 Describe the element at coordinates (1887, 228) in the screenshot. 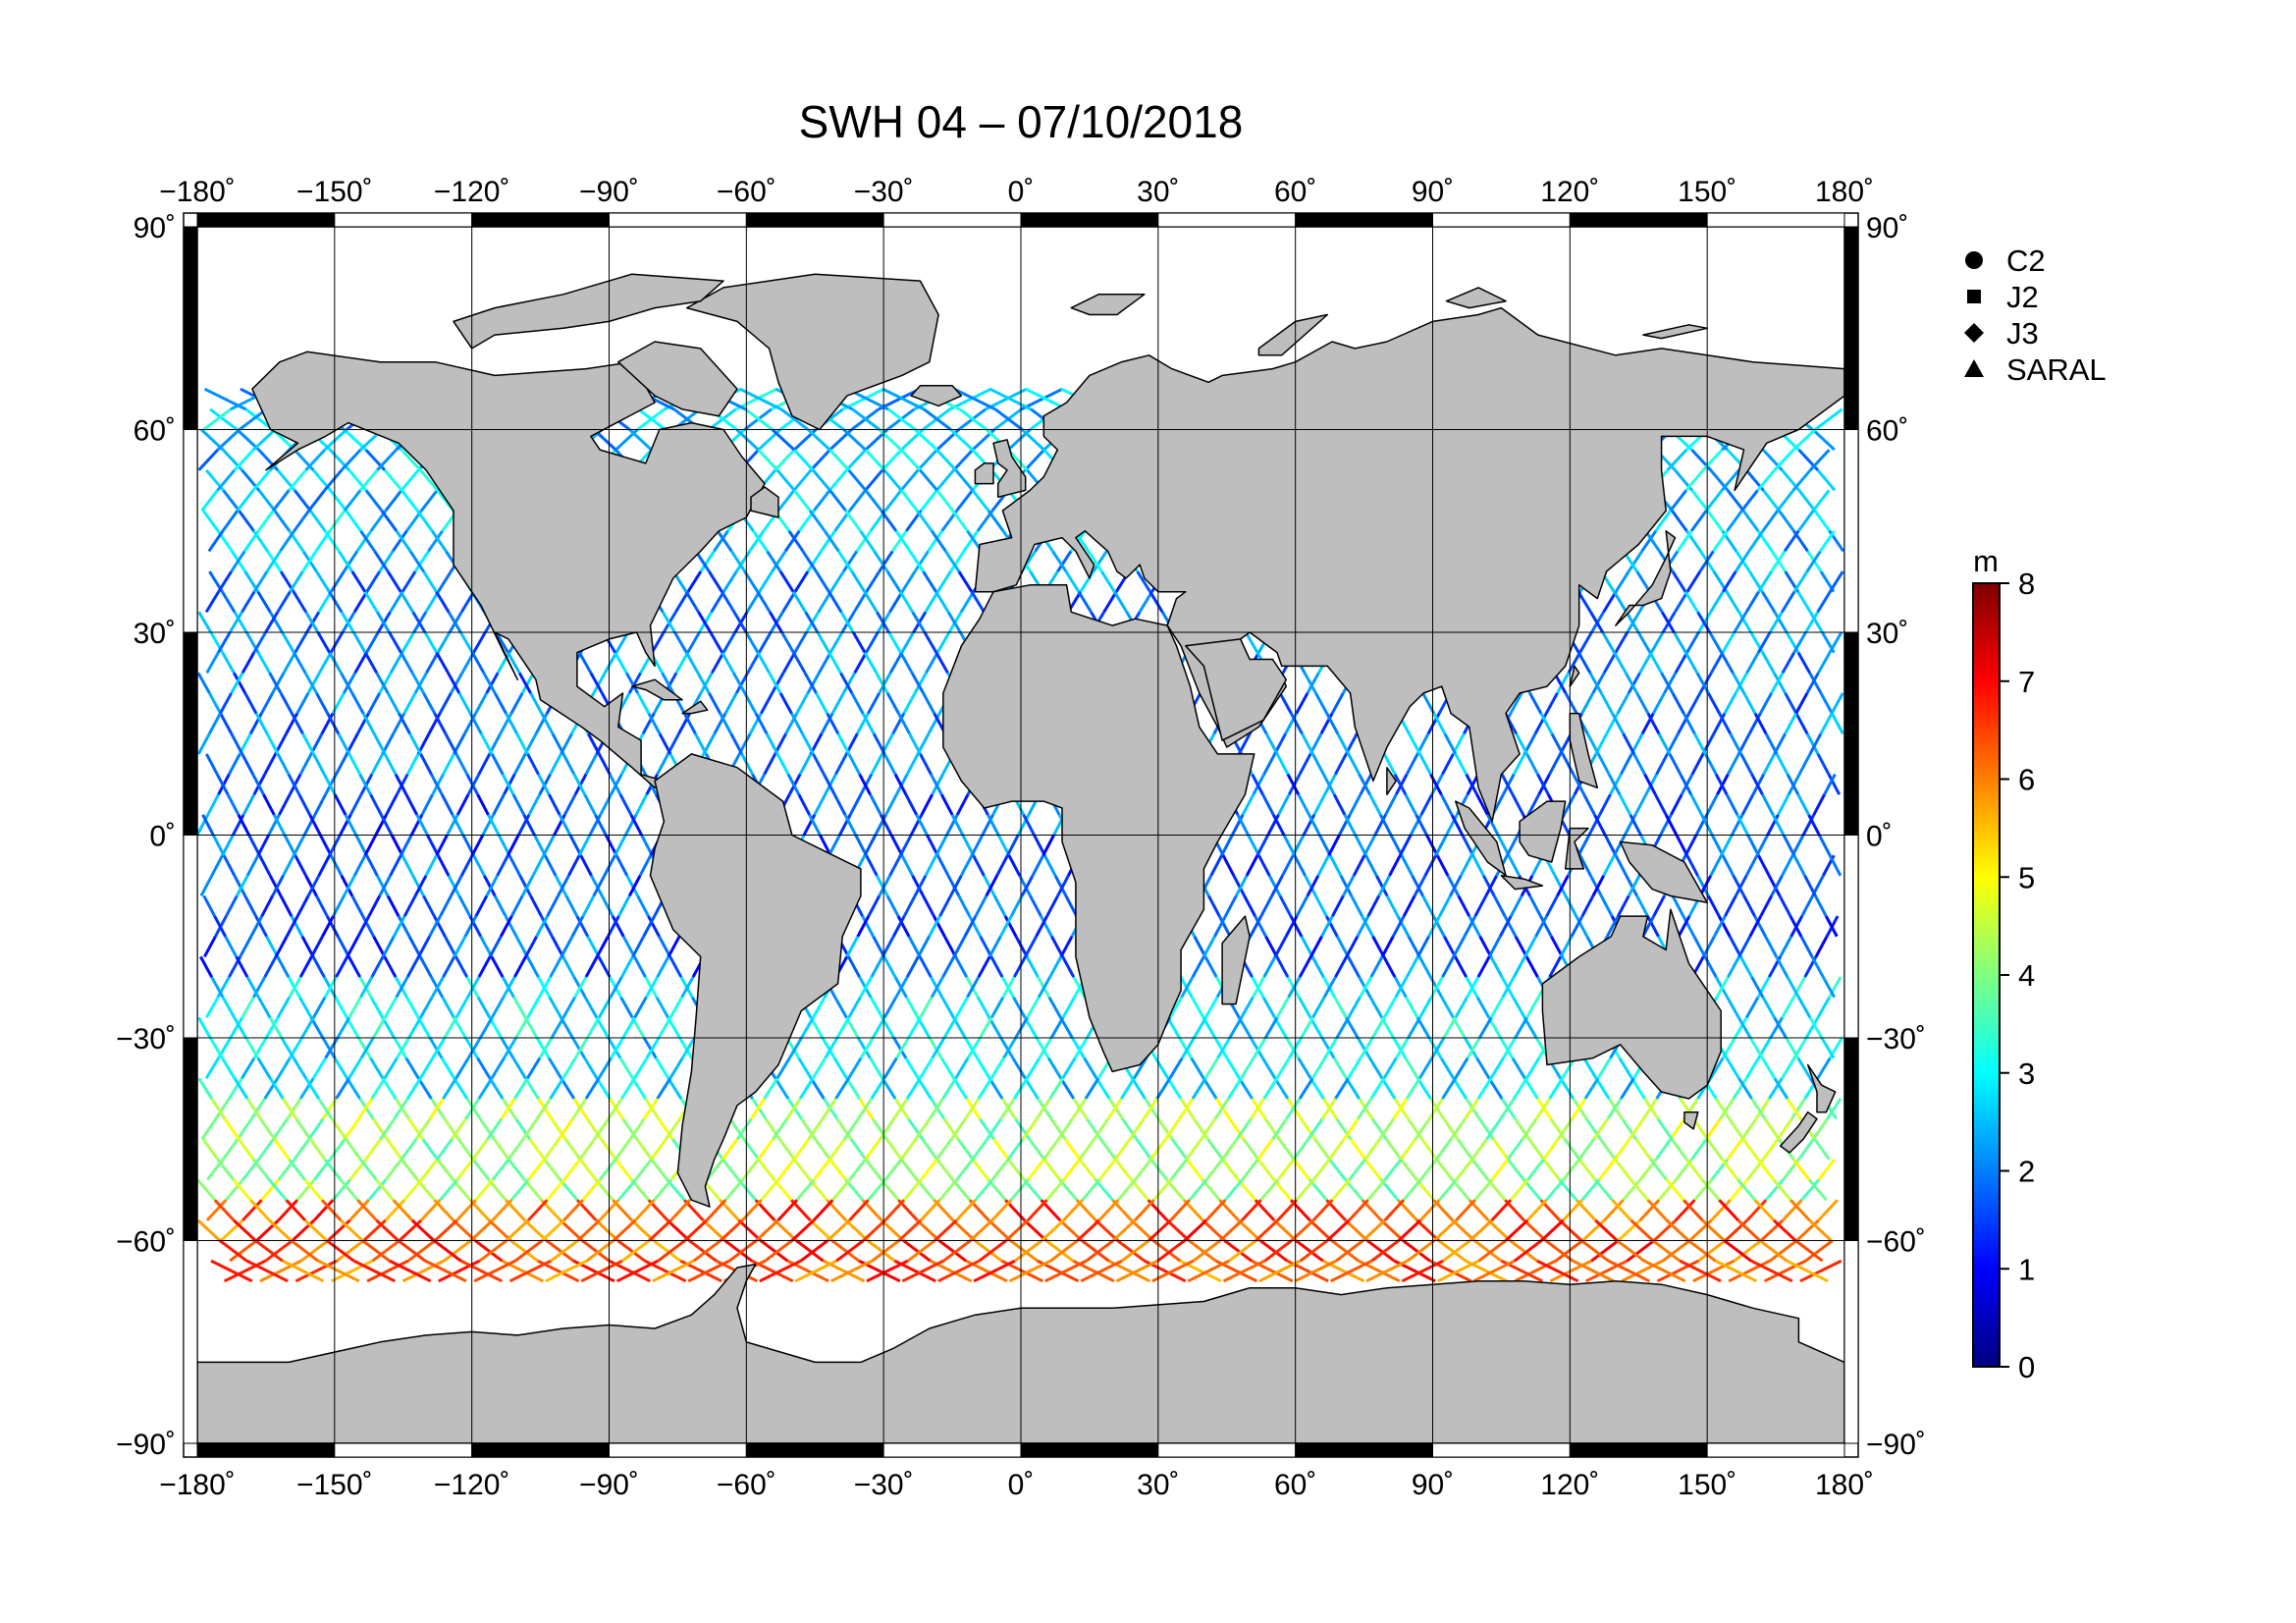

I see `lat-tick-label-right: 90˚` at that location.